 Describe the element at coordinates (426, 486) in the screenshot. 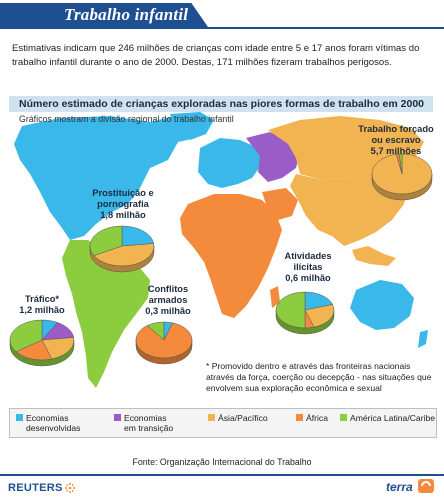

I see `terra-logo-mark-icon` at that location.